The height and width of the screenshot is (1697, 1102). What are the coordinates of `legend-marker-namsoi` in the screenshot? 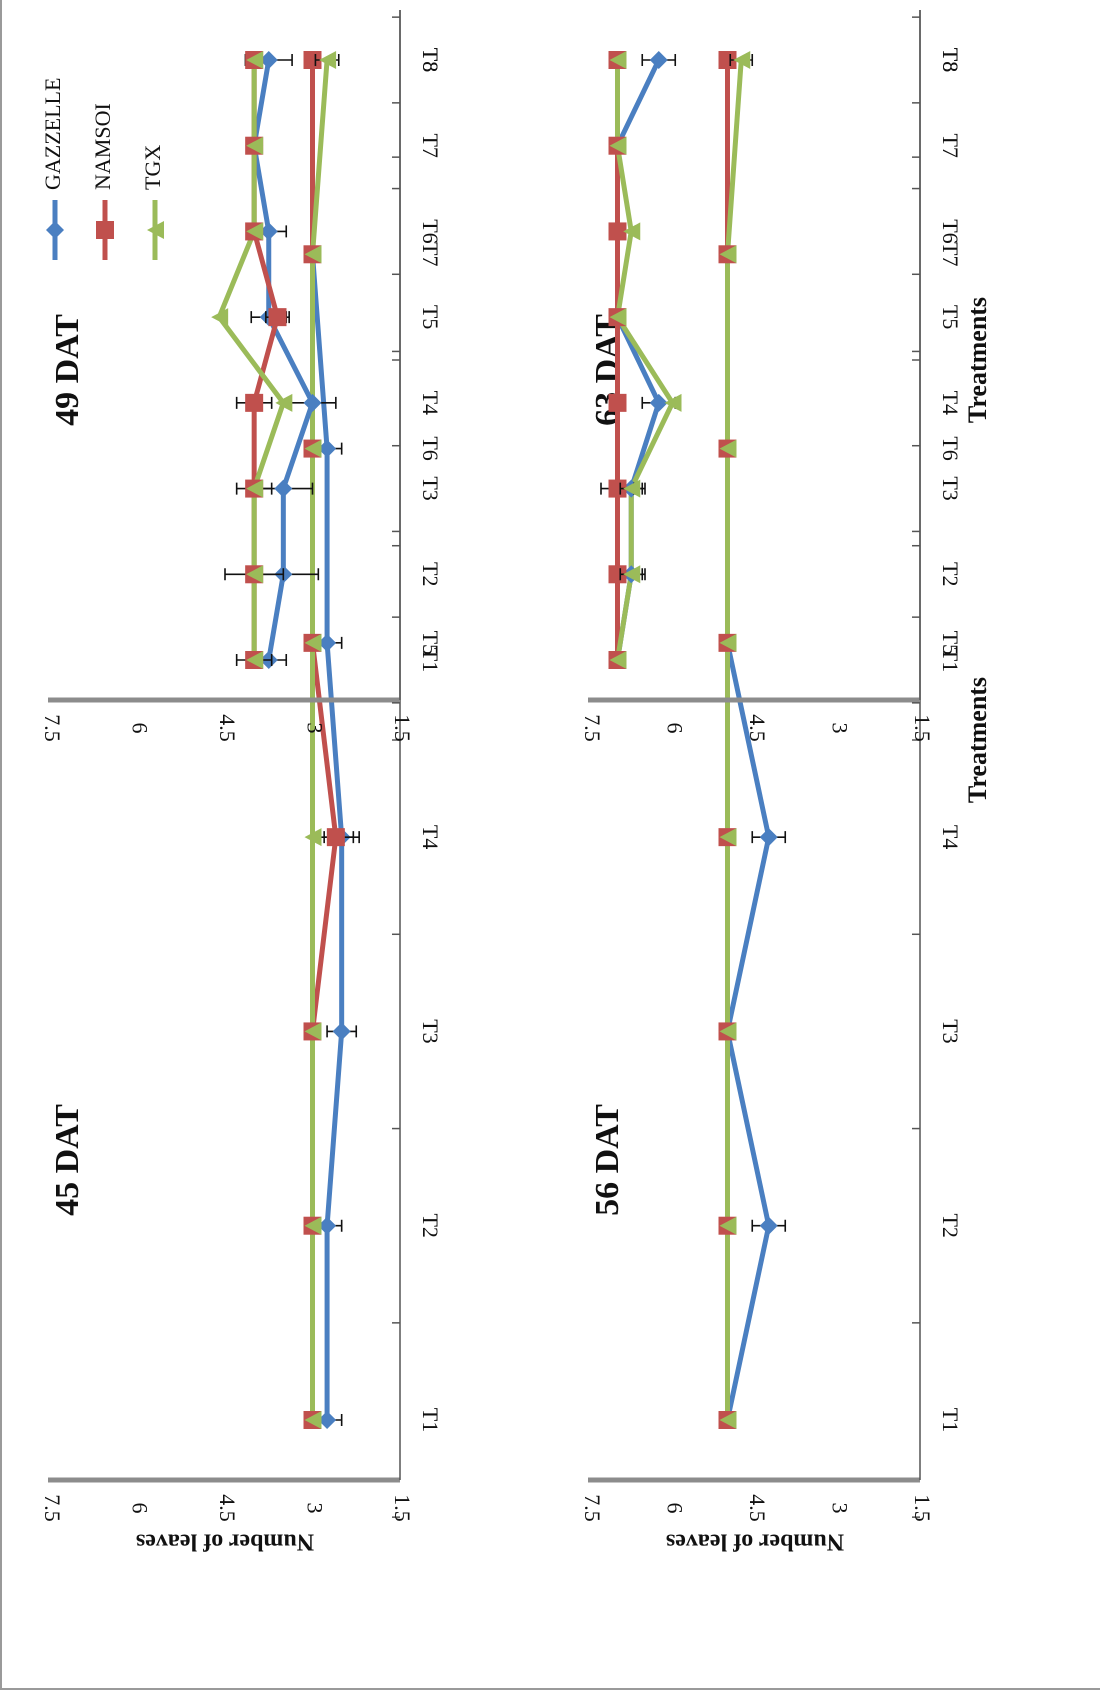 It's located at (105, 230).